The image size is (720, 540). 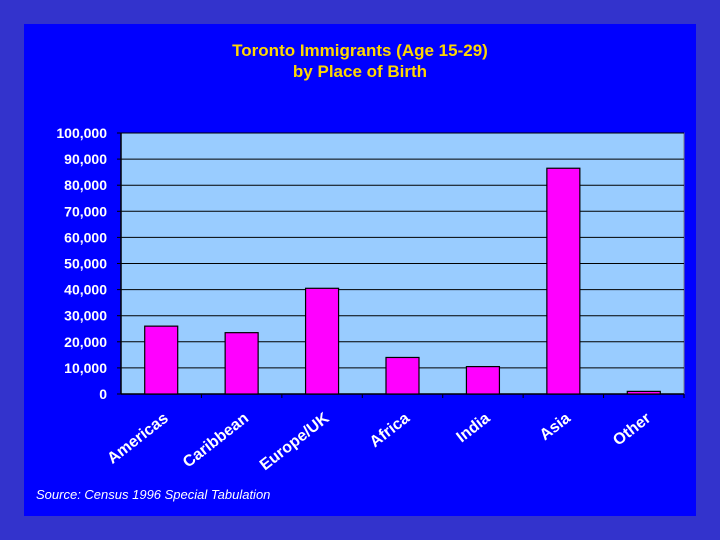 What do you see at coordinates (322, 341) in the screenshot?
I see `bar-europe-uk` at bounding box center [322, 341].